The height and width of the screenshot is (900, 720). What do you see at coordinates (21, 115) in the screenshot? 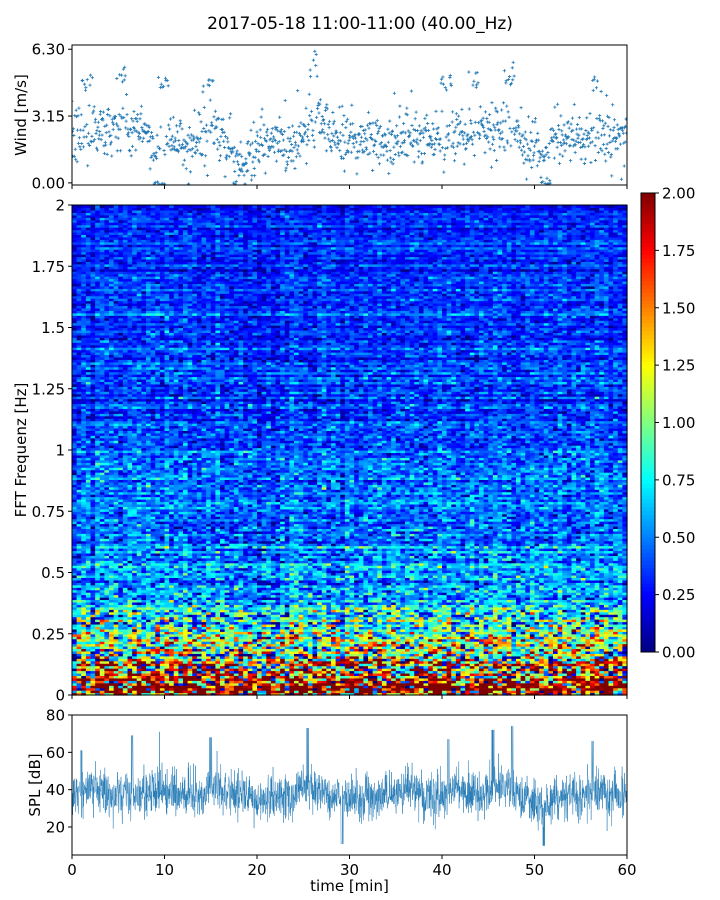
I see `wind-ylabel: Wind [m/s]` at bounding box center [21, 115].